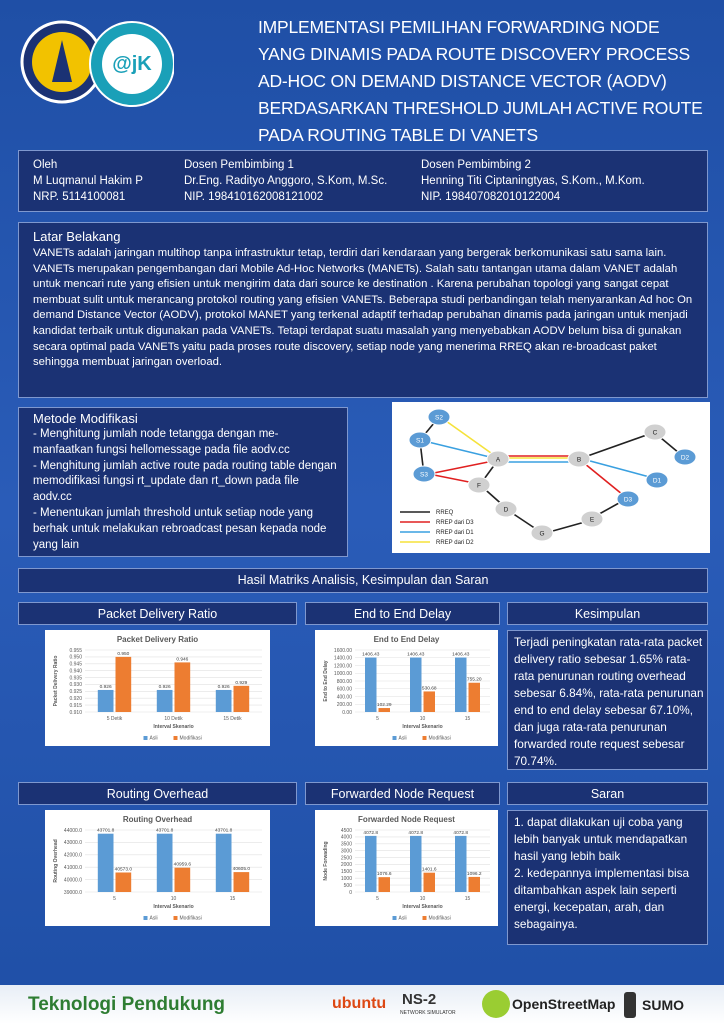  Describe the element at coordinates (75, 658) in the screenshot. I see `y-tick-label: 0.950` at that location.